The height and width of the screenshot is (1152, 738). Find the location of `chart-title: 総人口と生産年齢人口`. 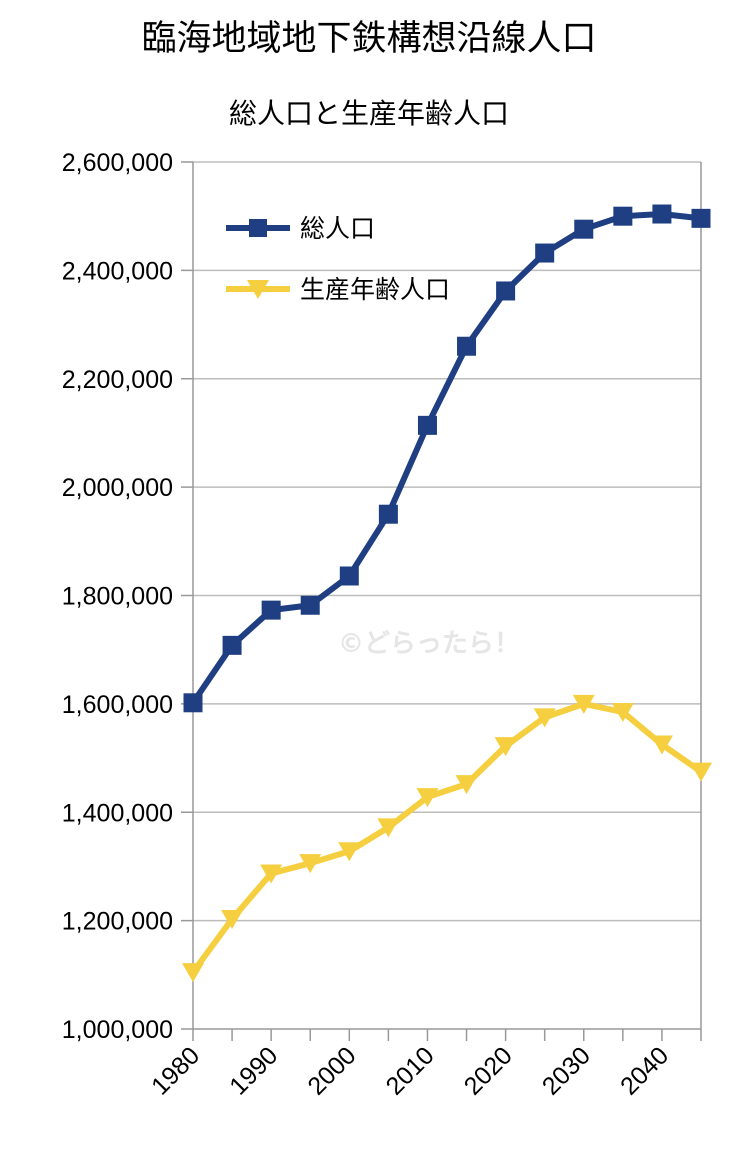

chart-title: 総人口と生産年齢人口 is located at coordinates (368, 113).